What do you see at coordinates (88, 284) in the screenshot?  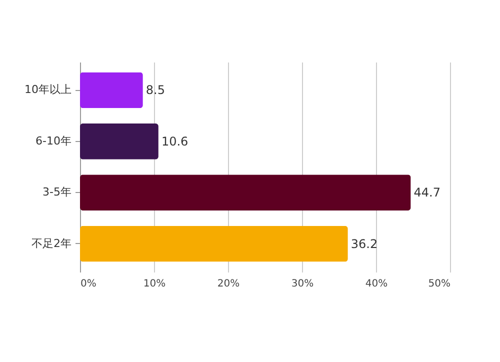 I see `x-tick-label: 0%` at bounding box center [88, 284].